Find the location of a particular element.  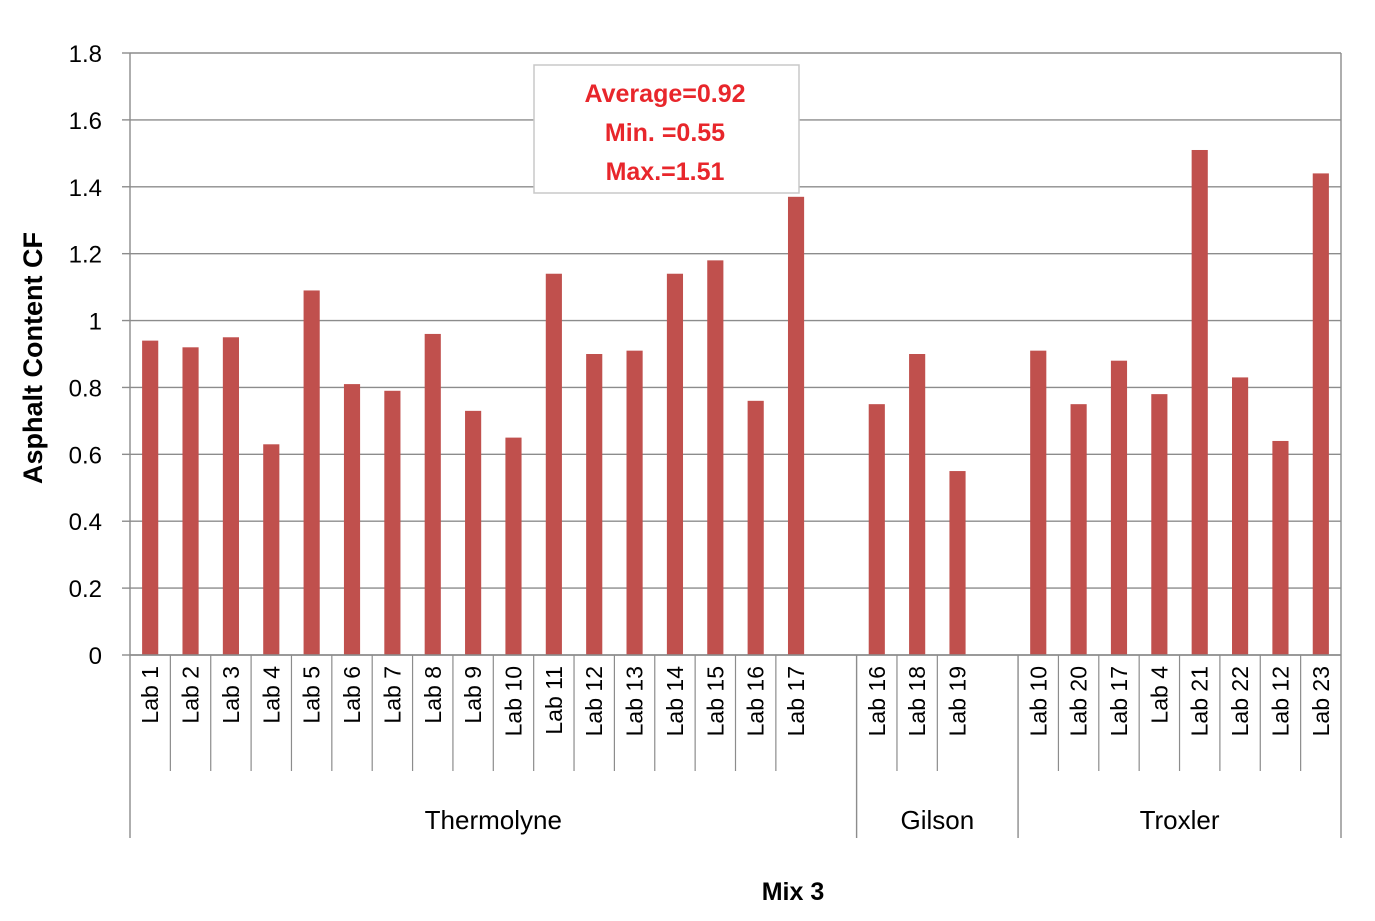

annotation-average: Average=0.92 is located at coordinates (665, 94).